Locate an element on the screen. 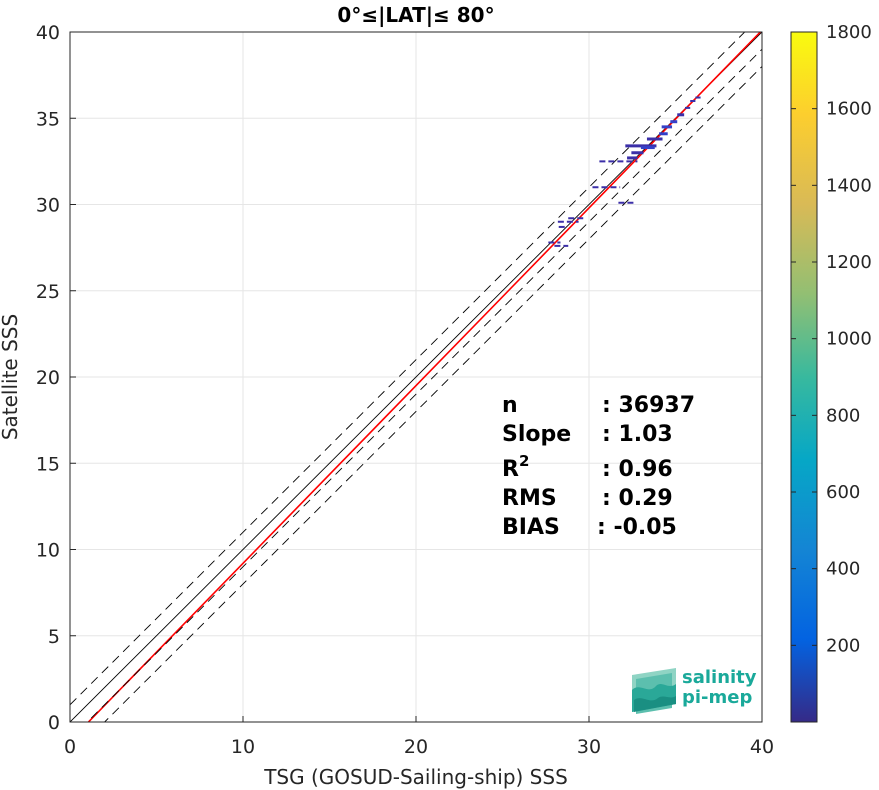 The height and width of the screenshot is (790, 879). logo-text-salinity: salinity is located at coordinates (719, 677).